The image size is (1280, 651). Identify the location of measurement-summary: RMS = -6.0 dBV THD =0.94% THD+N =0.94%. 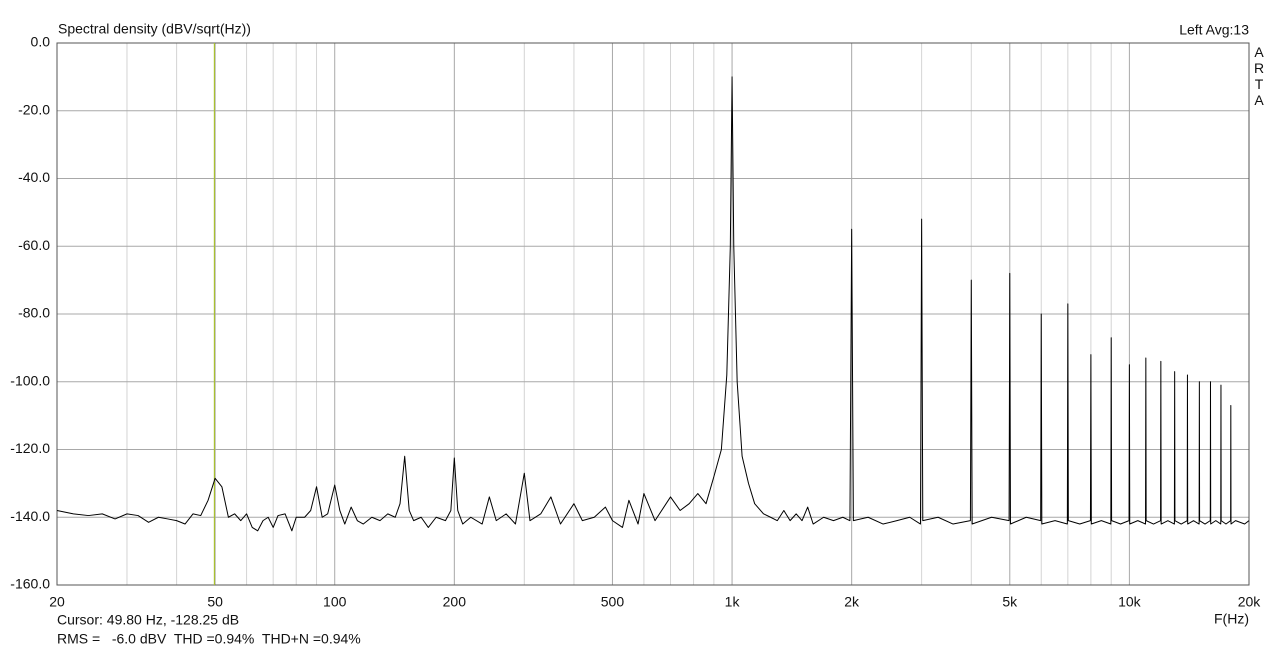
(209, 639).